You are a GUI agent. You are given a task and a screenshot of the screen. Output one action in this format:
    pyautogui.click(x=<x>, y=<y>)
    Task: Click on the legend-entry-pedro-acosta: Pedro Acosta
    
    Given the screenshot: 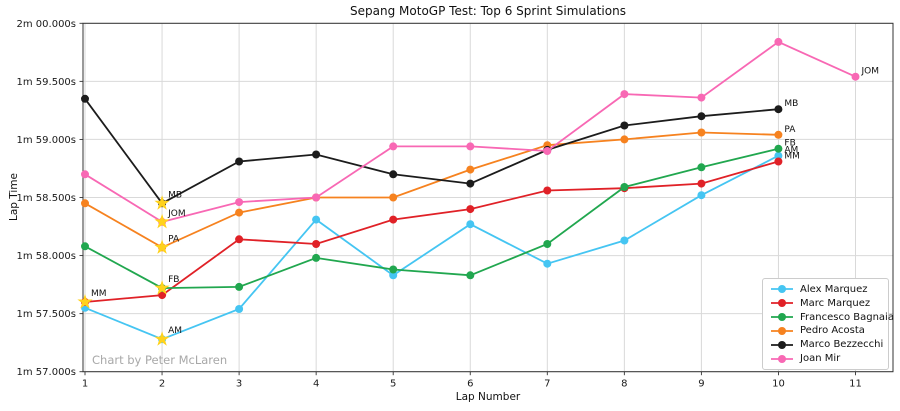 What is the action you would take?
    pyautogui.click(x=825, y=330)
    